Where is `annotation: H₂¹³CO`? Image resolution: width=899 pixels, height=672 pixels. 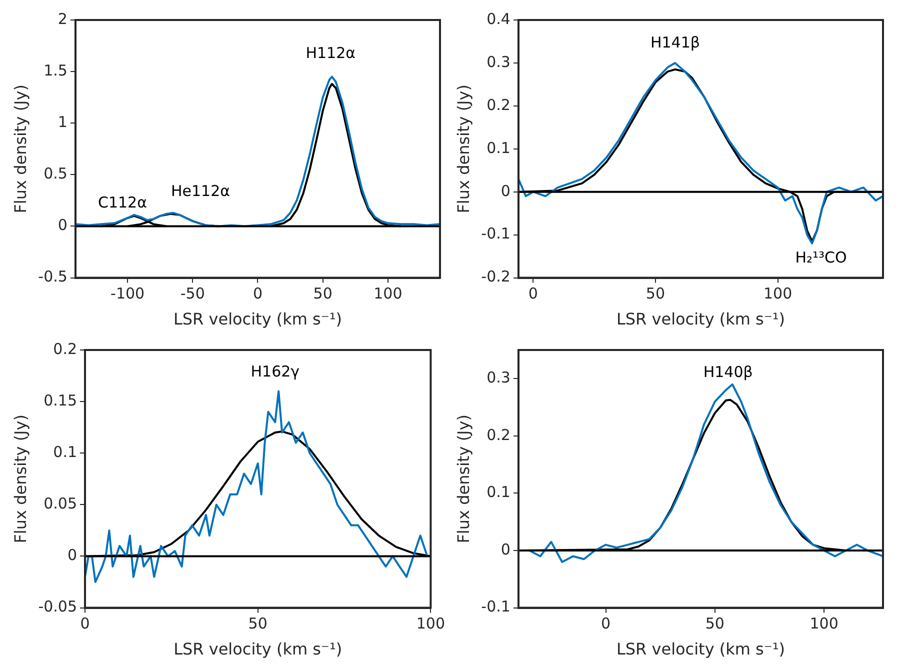
annotation: H₂¹³CO is located at coordinates (821, 257).